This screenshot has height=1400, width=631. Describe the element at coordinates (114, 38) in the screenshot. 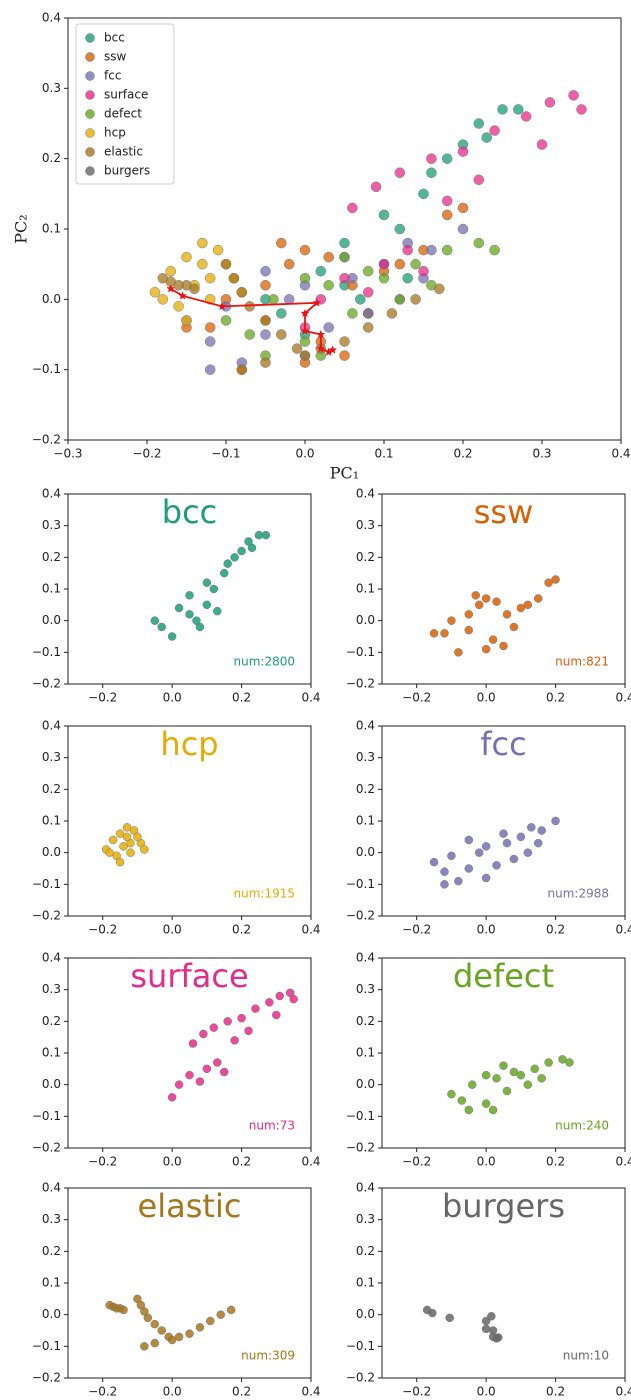

I see `legend-label: bcc` at that location.